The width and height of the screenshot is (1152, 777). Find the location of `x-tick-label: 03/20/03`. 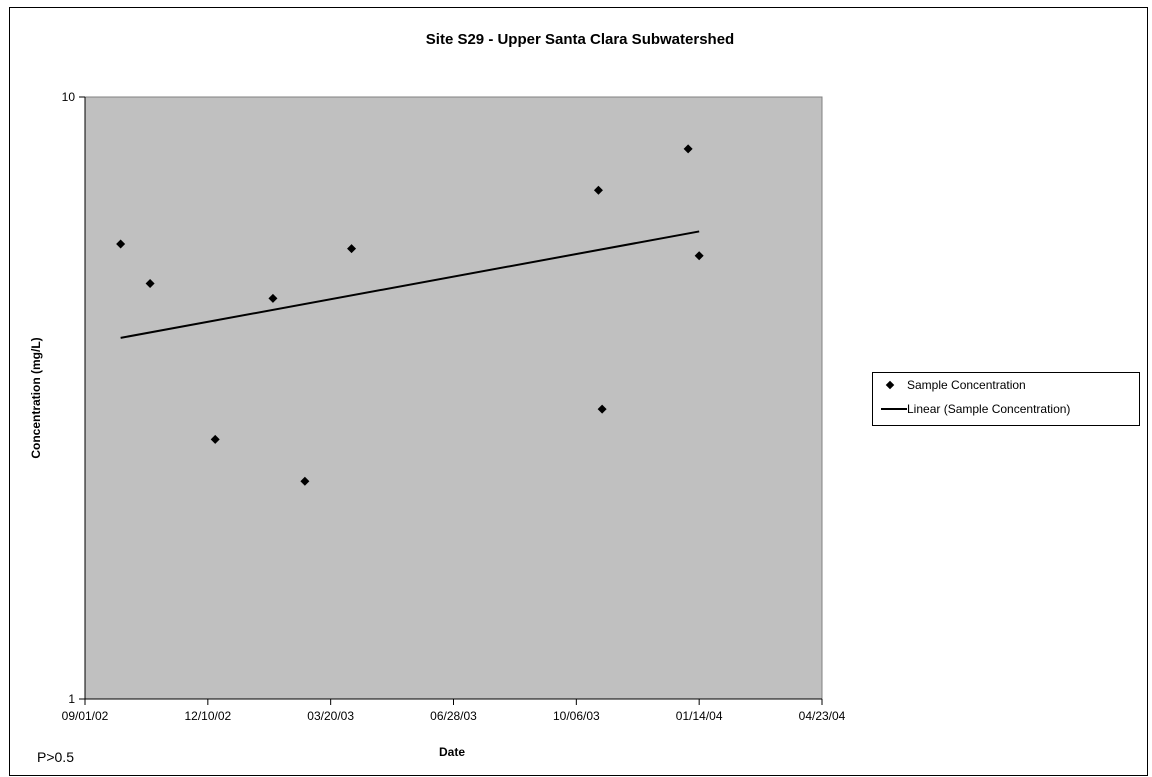

x-tick-label: 03/20/03 is located at coordinates (330, 716).